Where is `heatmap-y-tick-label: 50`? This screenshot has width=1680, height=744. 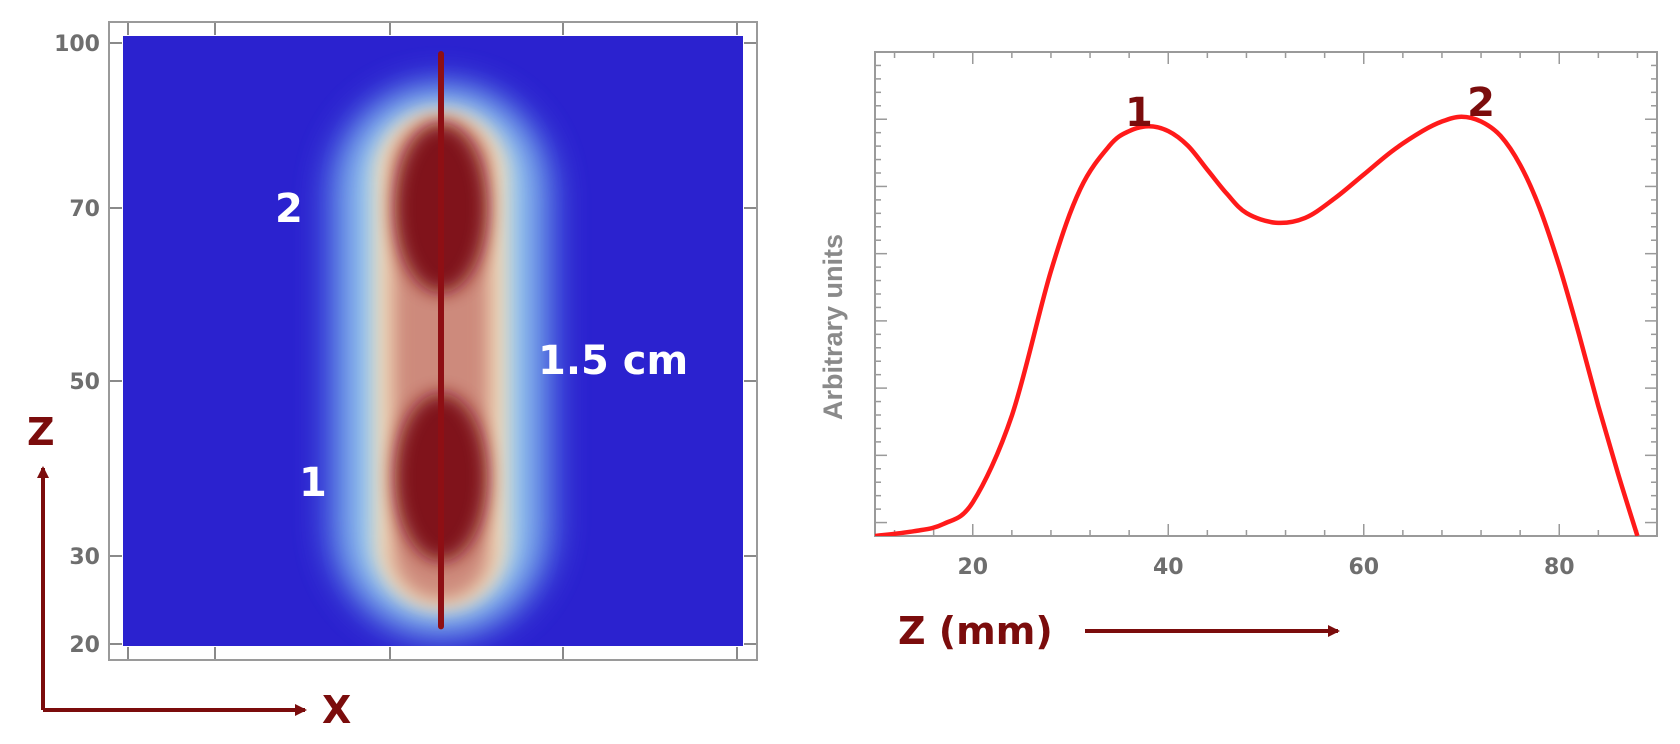
heatmap-y-tick-label: 50 is located at coordinates (84, 382).